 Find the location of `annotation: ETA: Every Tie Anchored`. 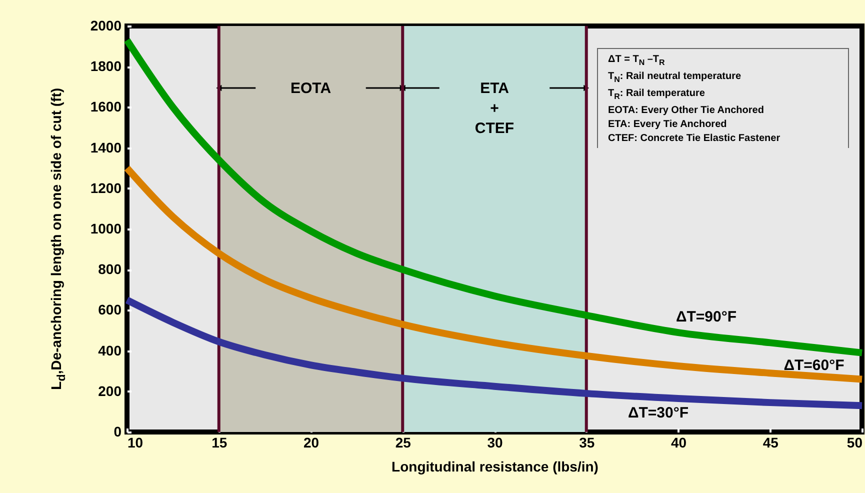

annotation: ETA: Every Tie Anchored is located at coordinates (668, 125).